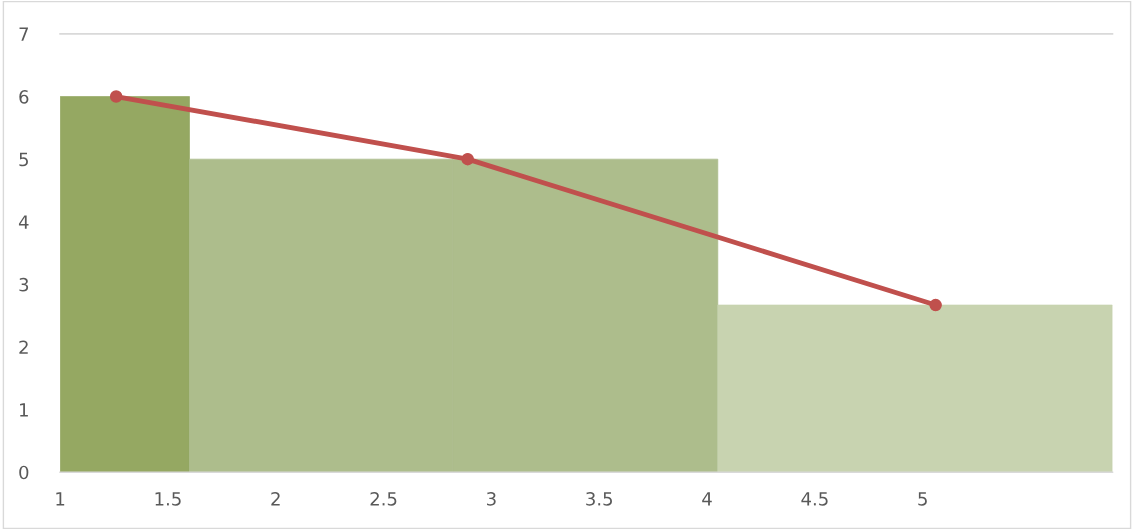  What do you see at coordinates (60, 499) in the screenshot?
I see `x-tick-label: 1` at bounding box center [60, 499].